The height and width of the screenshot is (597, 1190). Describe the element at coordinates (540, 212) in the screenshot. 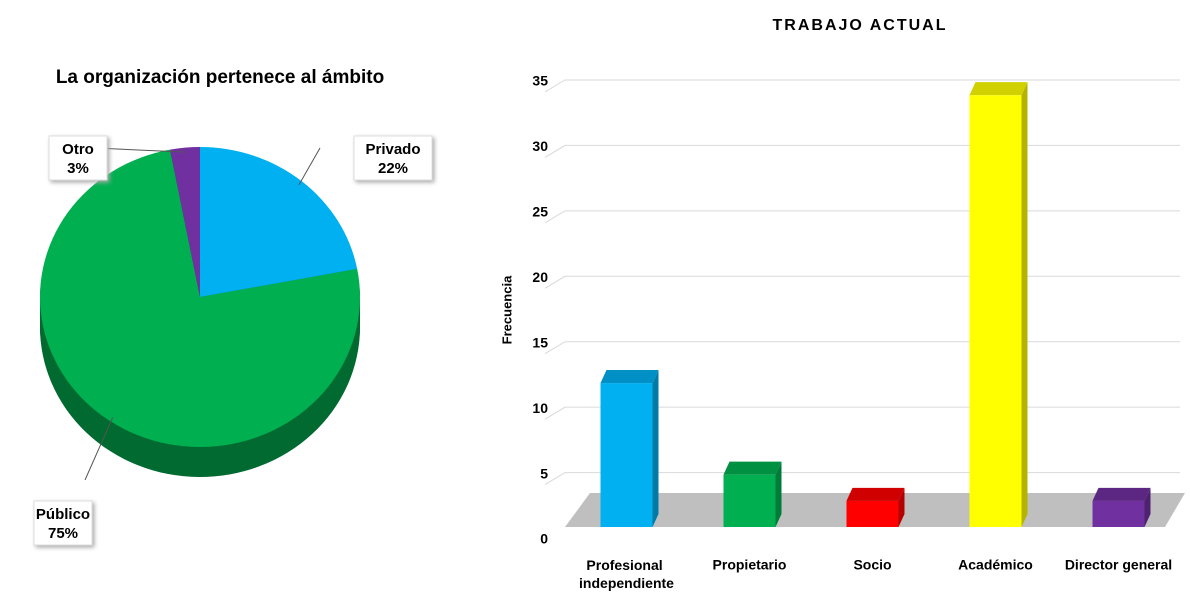

I see `y-tick-label: 25` at that location.